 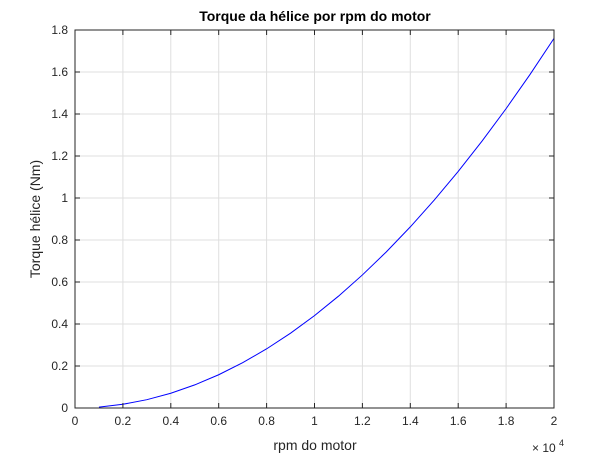 What do you see at coordinates (314, 421) in the screenshot?
I see `x-tick-label: 1` at bounding box center [314, 421].